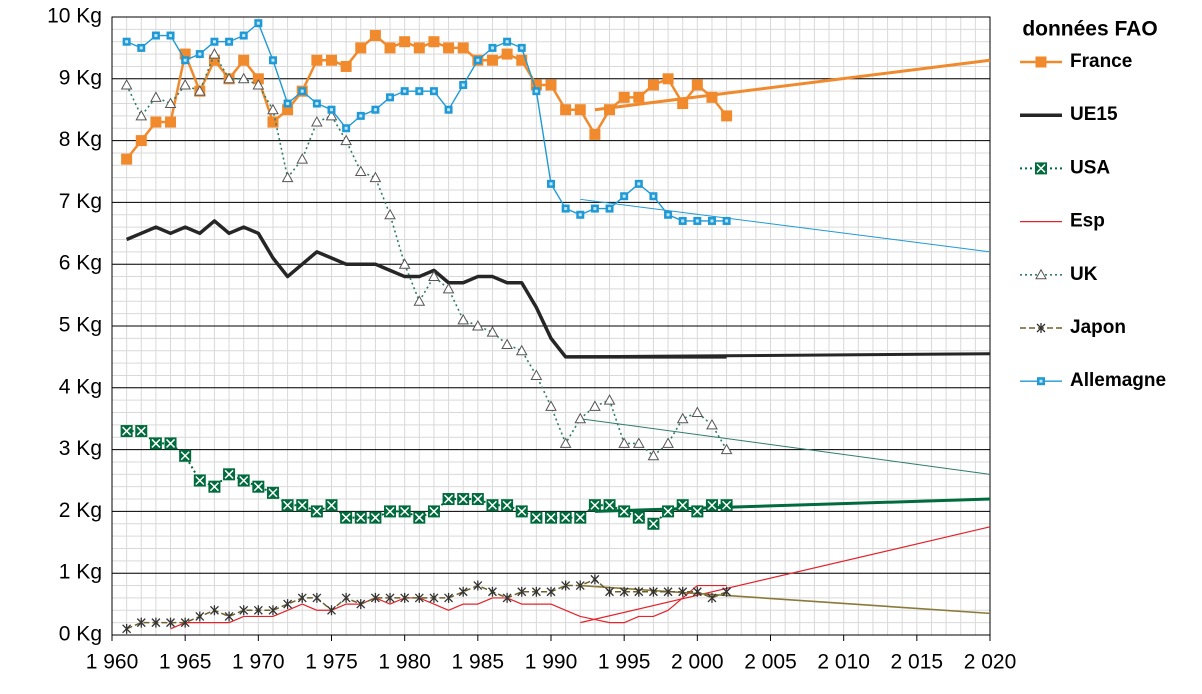  I want to click on y-tick-label: 3 Kg, so click(80, 448).